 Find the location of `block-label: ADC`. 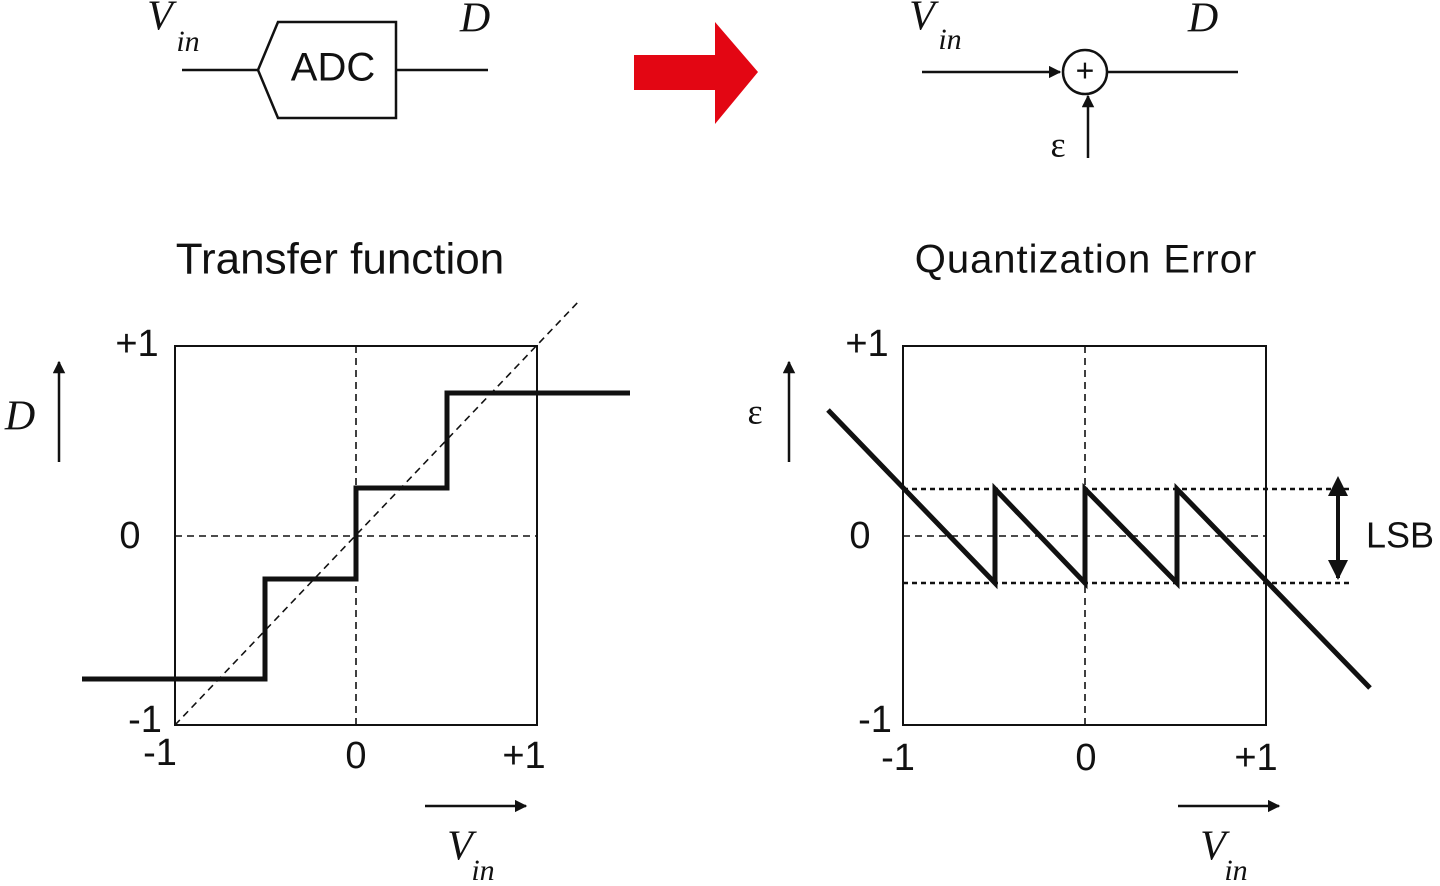

block-label: ADC is located at coordinates (333, 68).